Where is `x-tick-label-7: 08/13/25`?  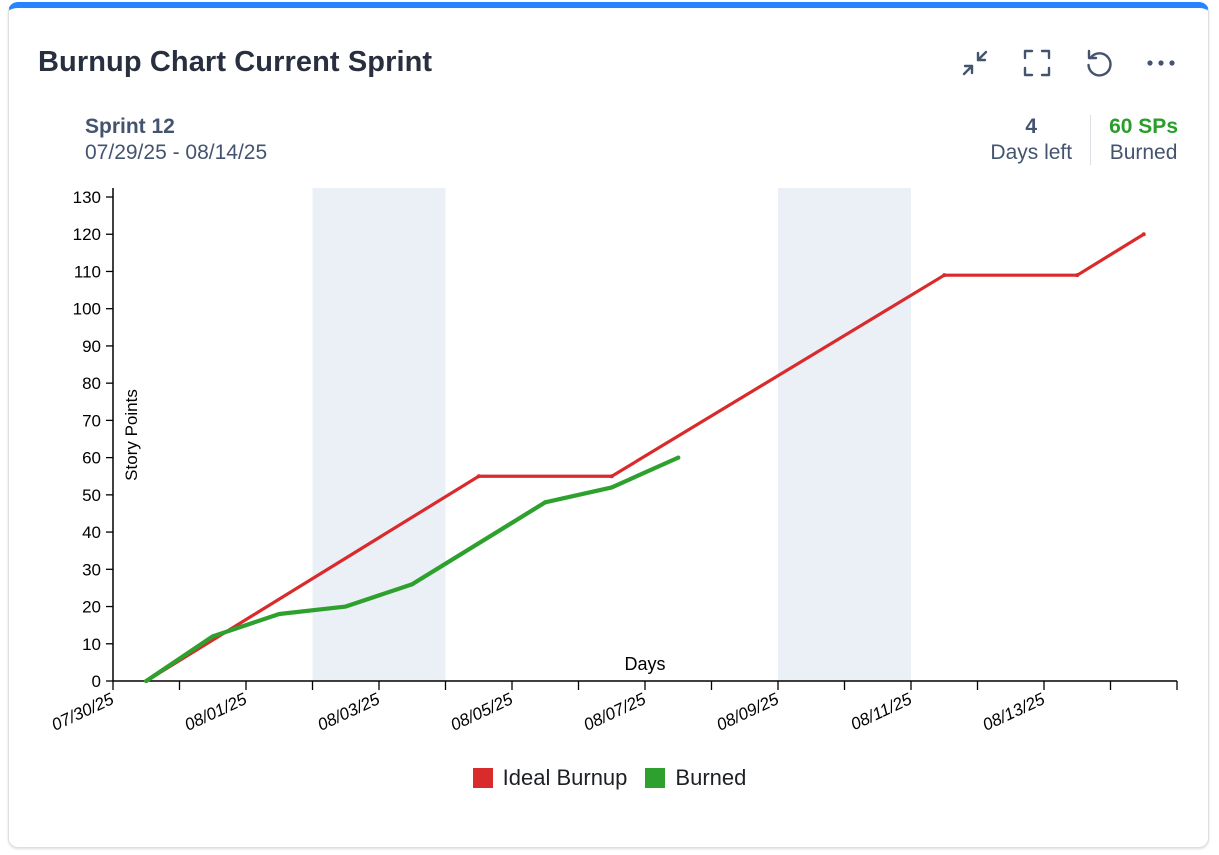
x-tick-label-7: 08/13/25 is located at coordinates (1014, 711).